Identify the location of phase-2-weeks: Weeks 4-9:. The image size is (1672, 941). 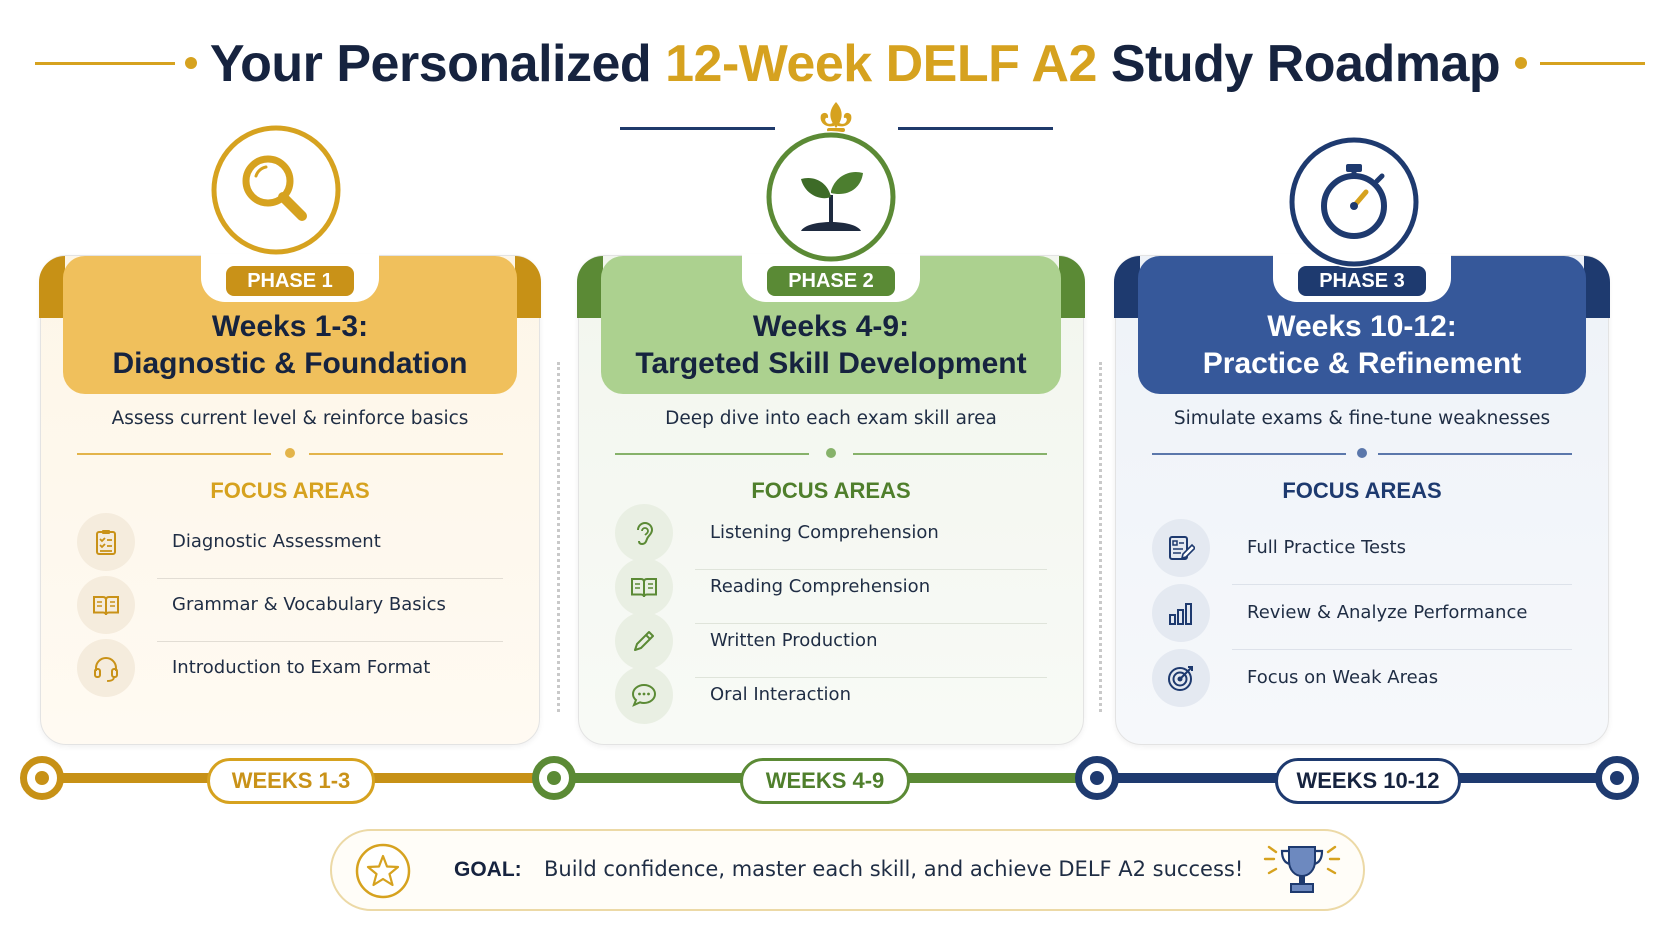
(831, 326).